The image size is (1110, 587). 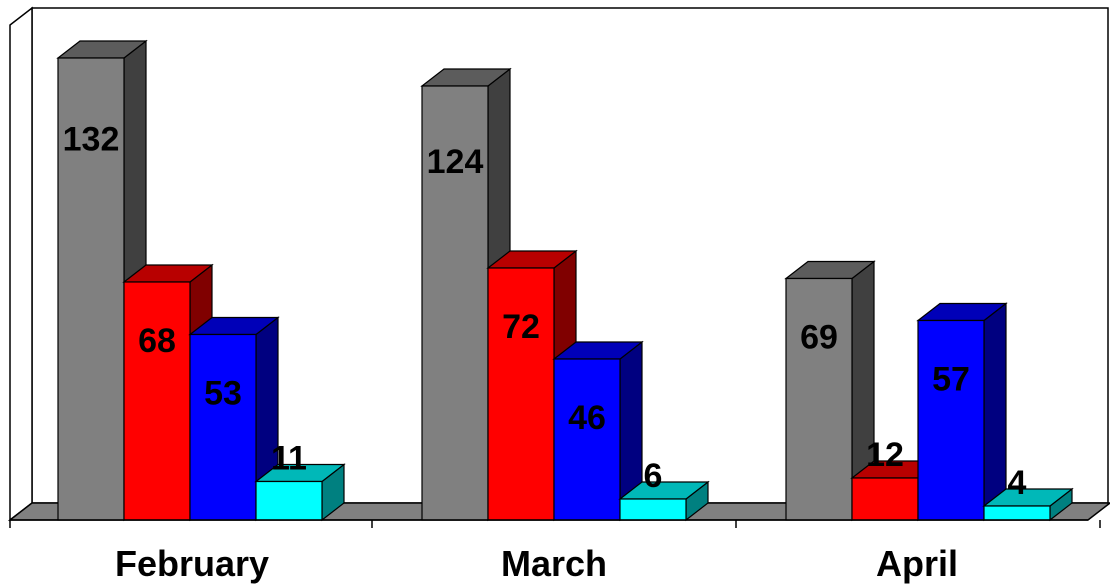 I want to click on bar-value-label: 46, so click(x=587, y=418).